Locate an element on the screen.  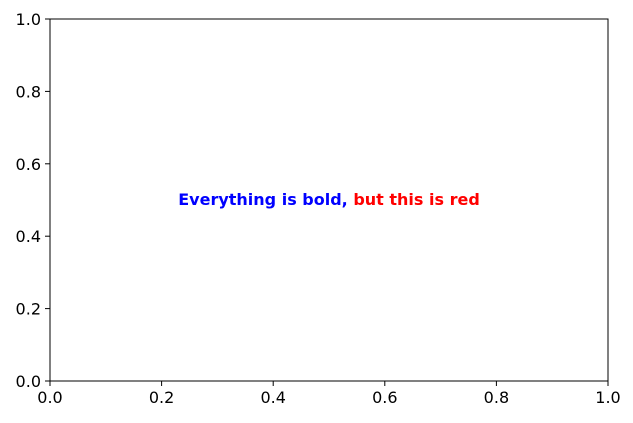
y-tick-label: 0.0 is located at coordinates (28, 381).